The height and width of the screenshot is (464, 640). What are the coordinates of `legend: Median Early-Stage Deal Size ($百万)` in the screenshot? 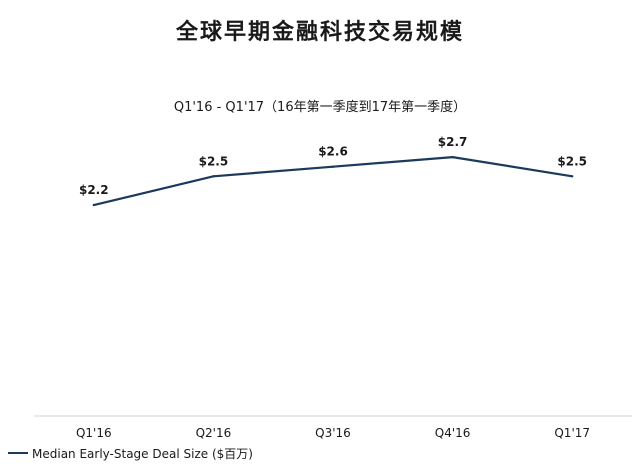 It's located at (130, 453).